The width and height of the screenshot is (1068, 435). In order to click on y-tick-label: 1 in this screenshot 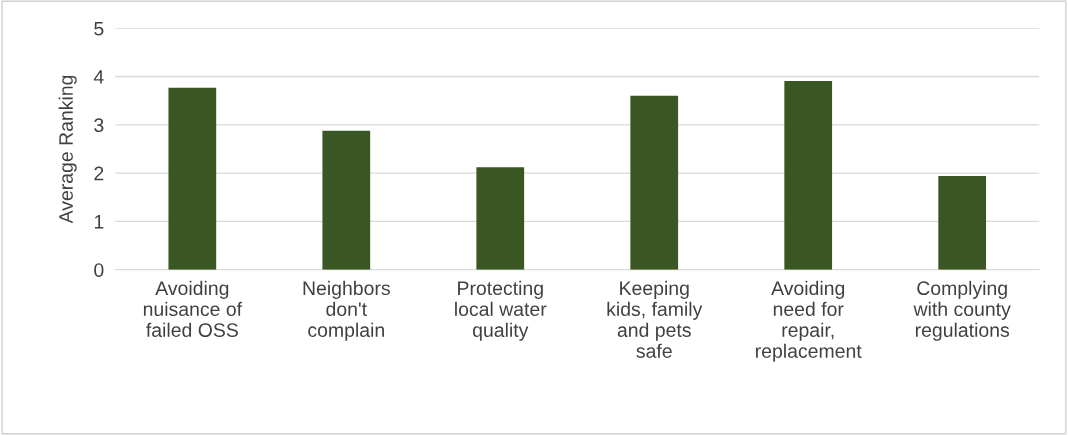, I will do `click(99, 222)`.